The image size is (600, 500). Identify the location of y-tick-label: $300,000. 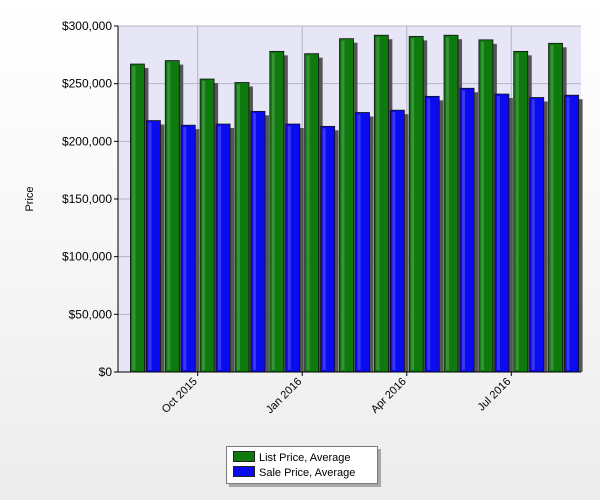
(87, 26).